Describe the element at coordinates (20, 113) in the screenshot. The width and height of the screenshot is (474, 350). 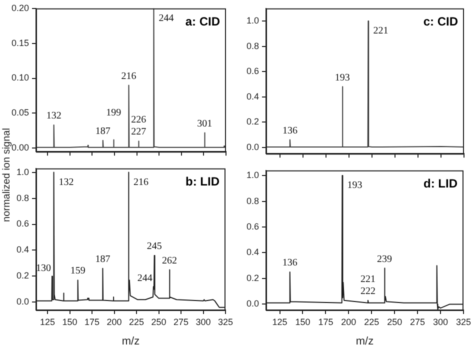
I see `y-tick-label: 0.05` at that location.